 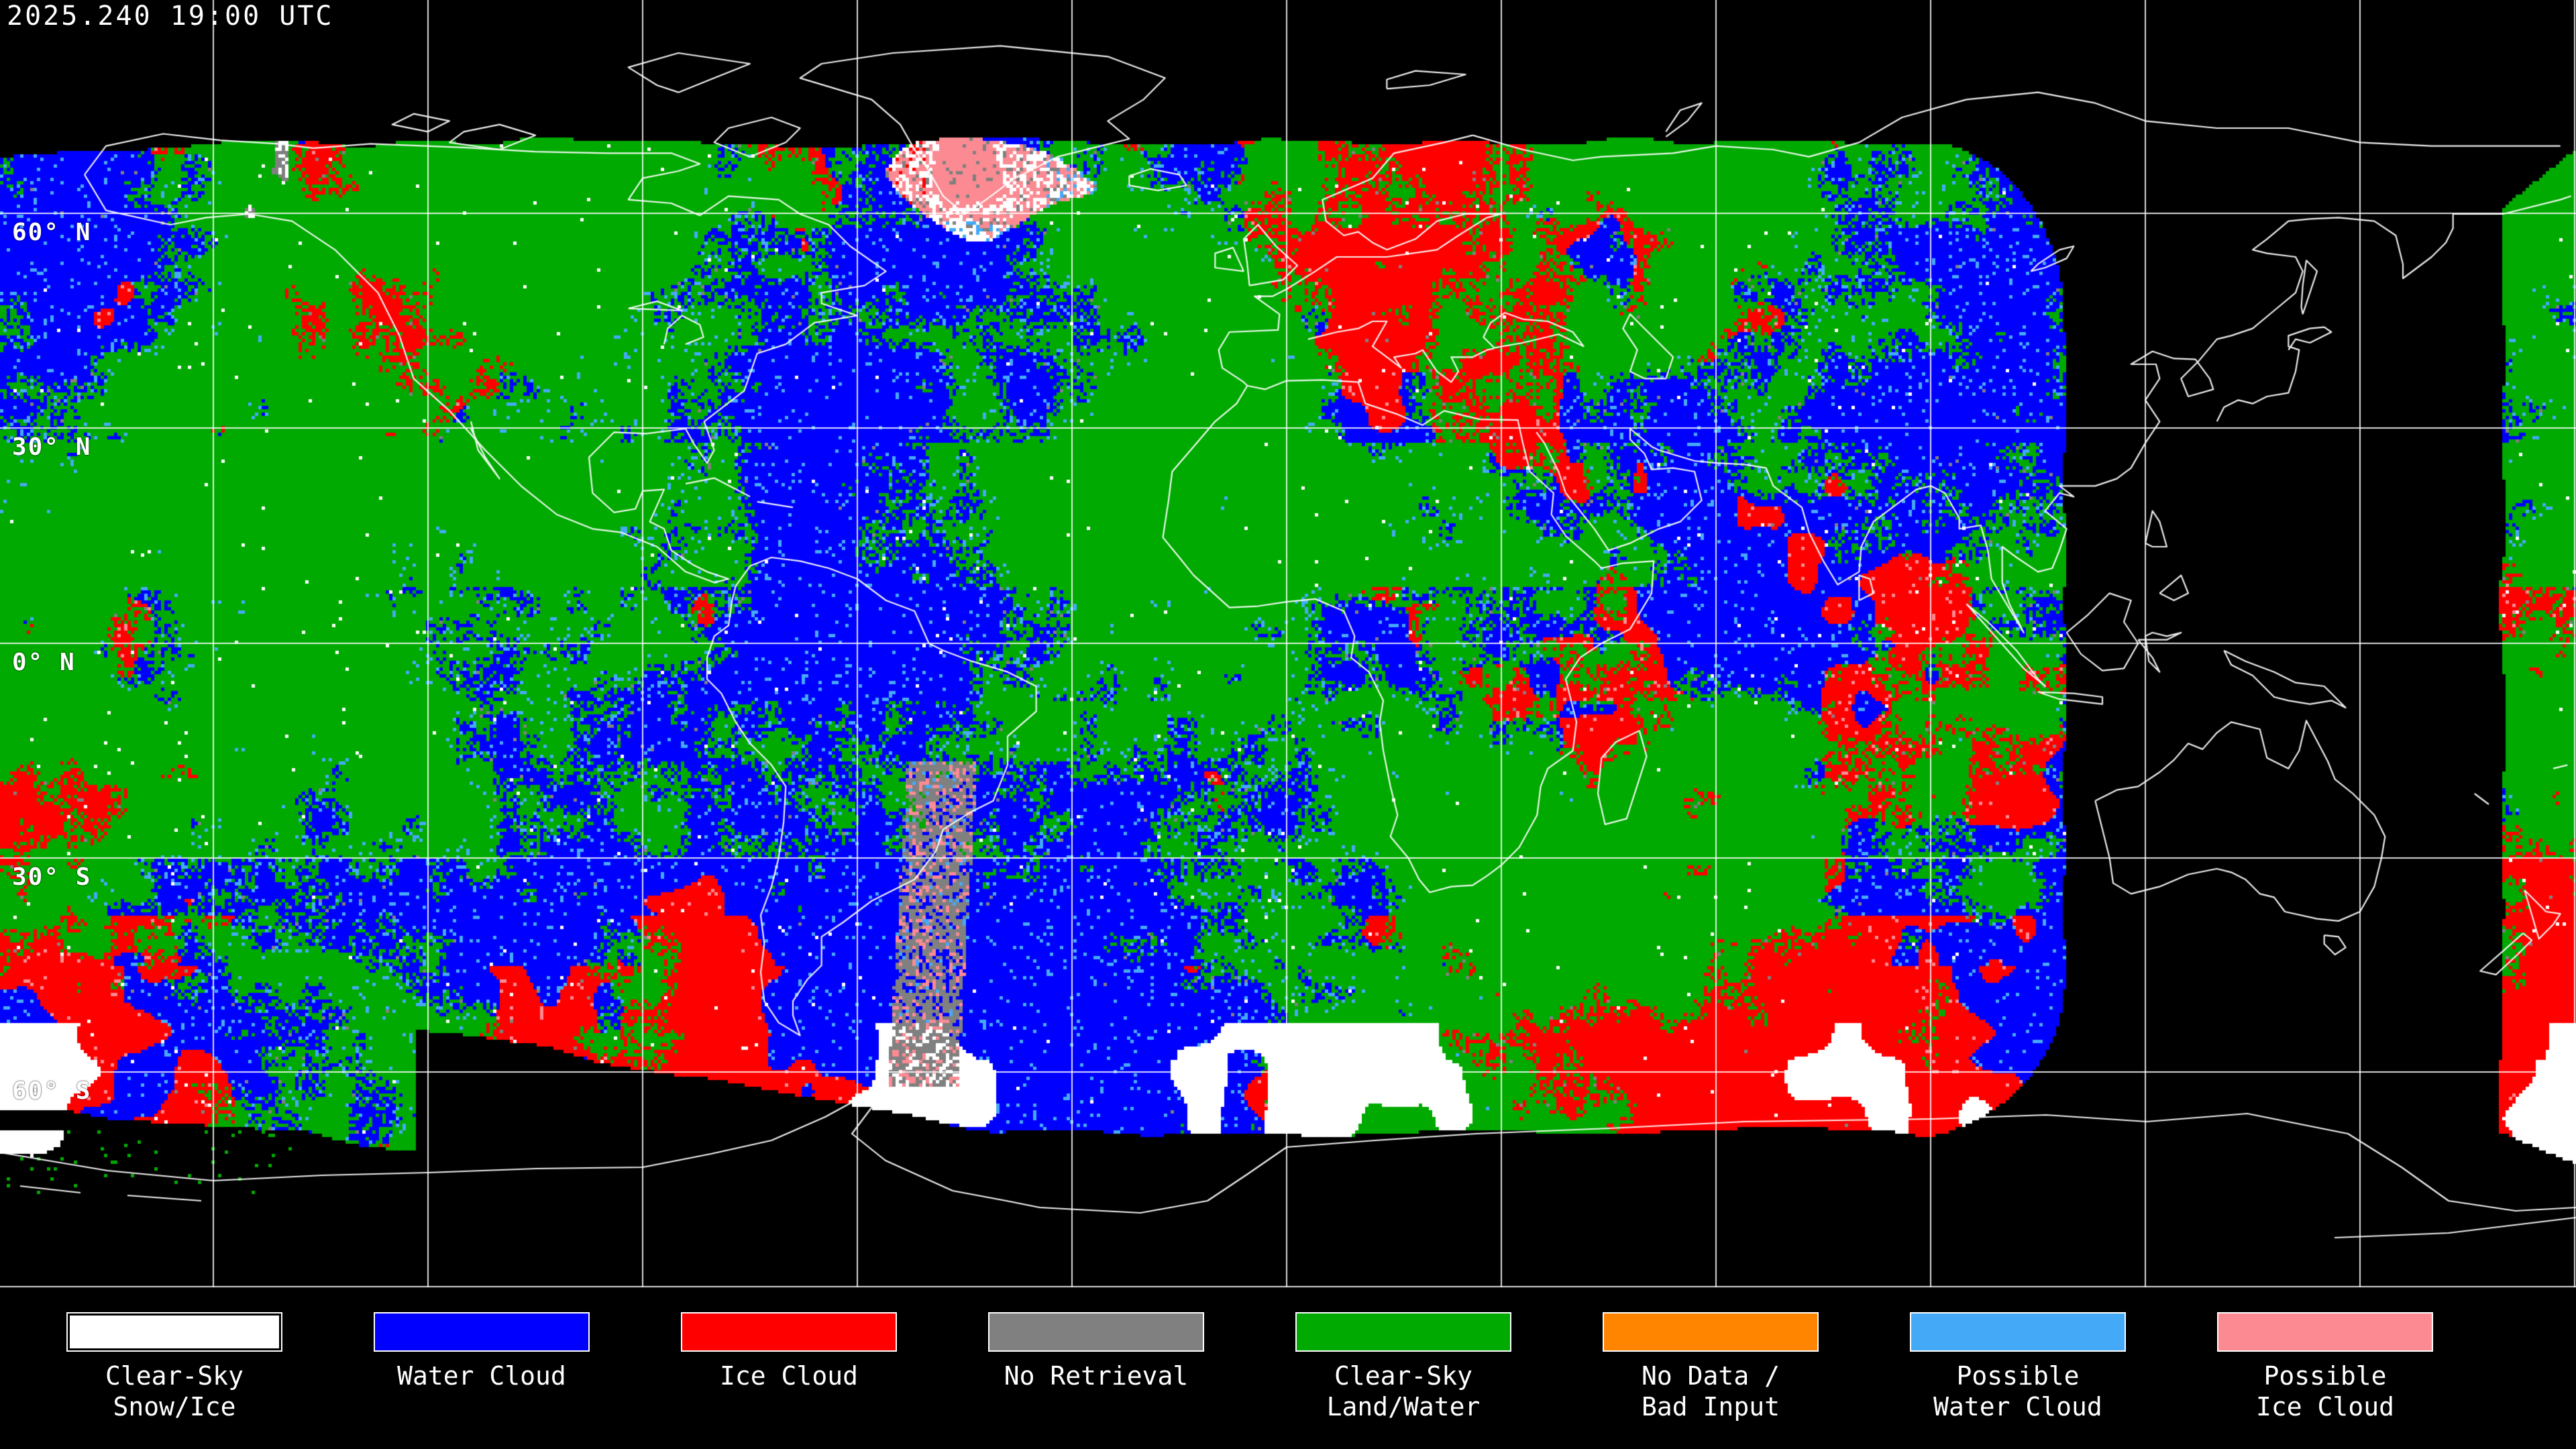 I want to click on legend-label-ice_cloud: Ice Cloud, so click(x=789, y=1376).